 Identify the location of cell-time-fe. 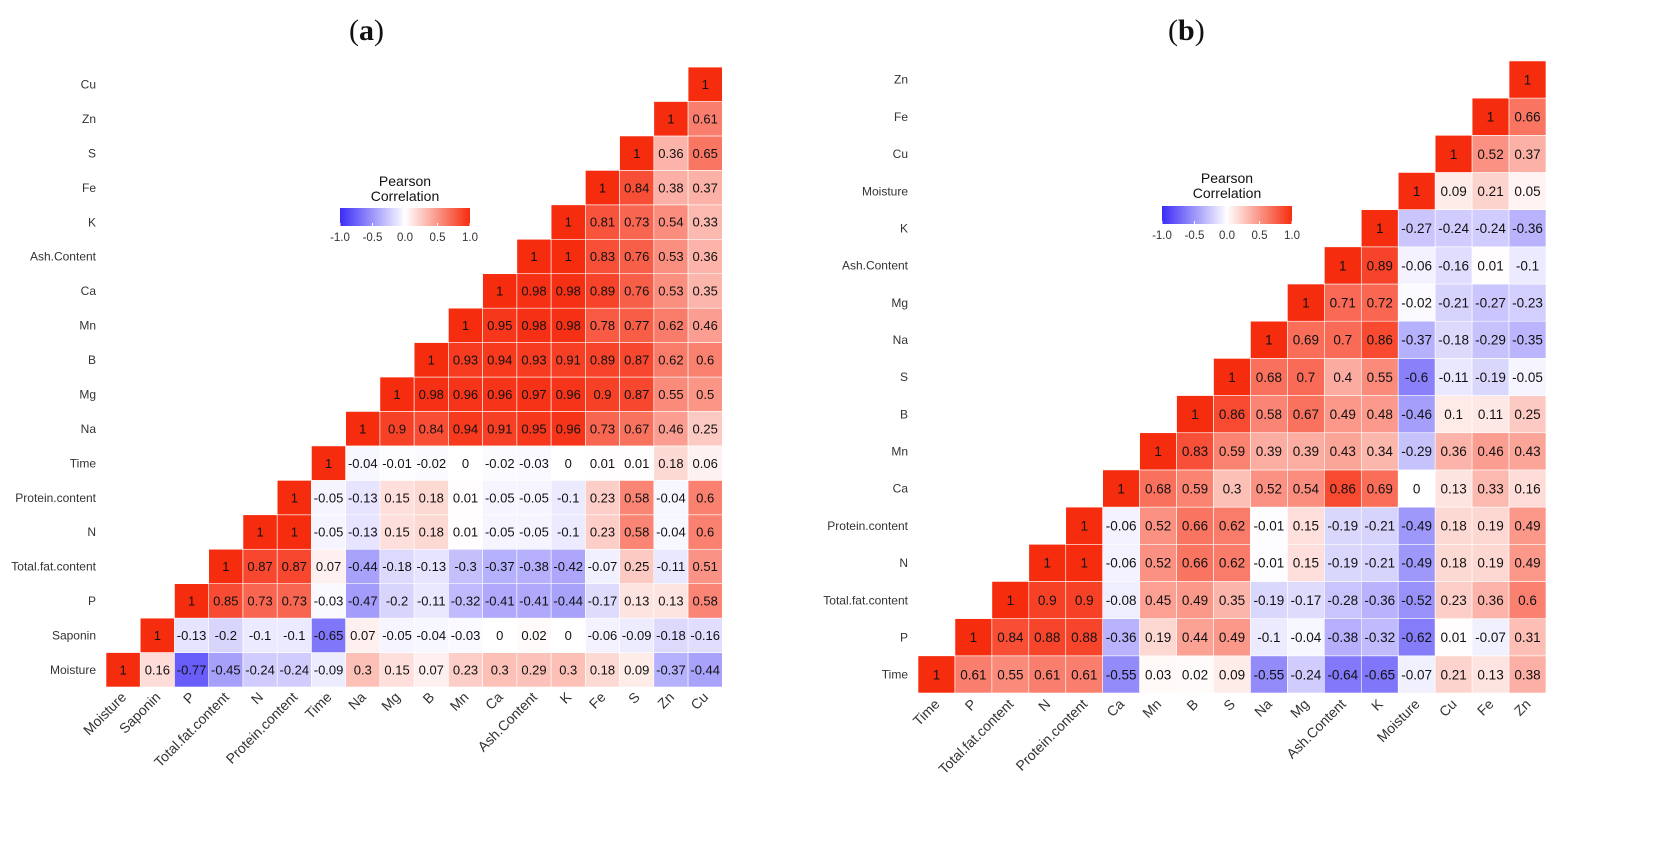
(602, 463).